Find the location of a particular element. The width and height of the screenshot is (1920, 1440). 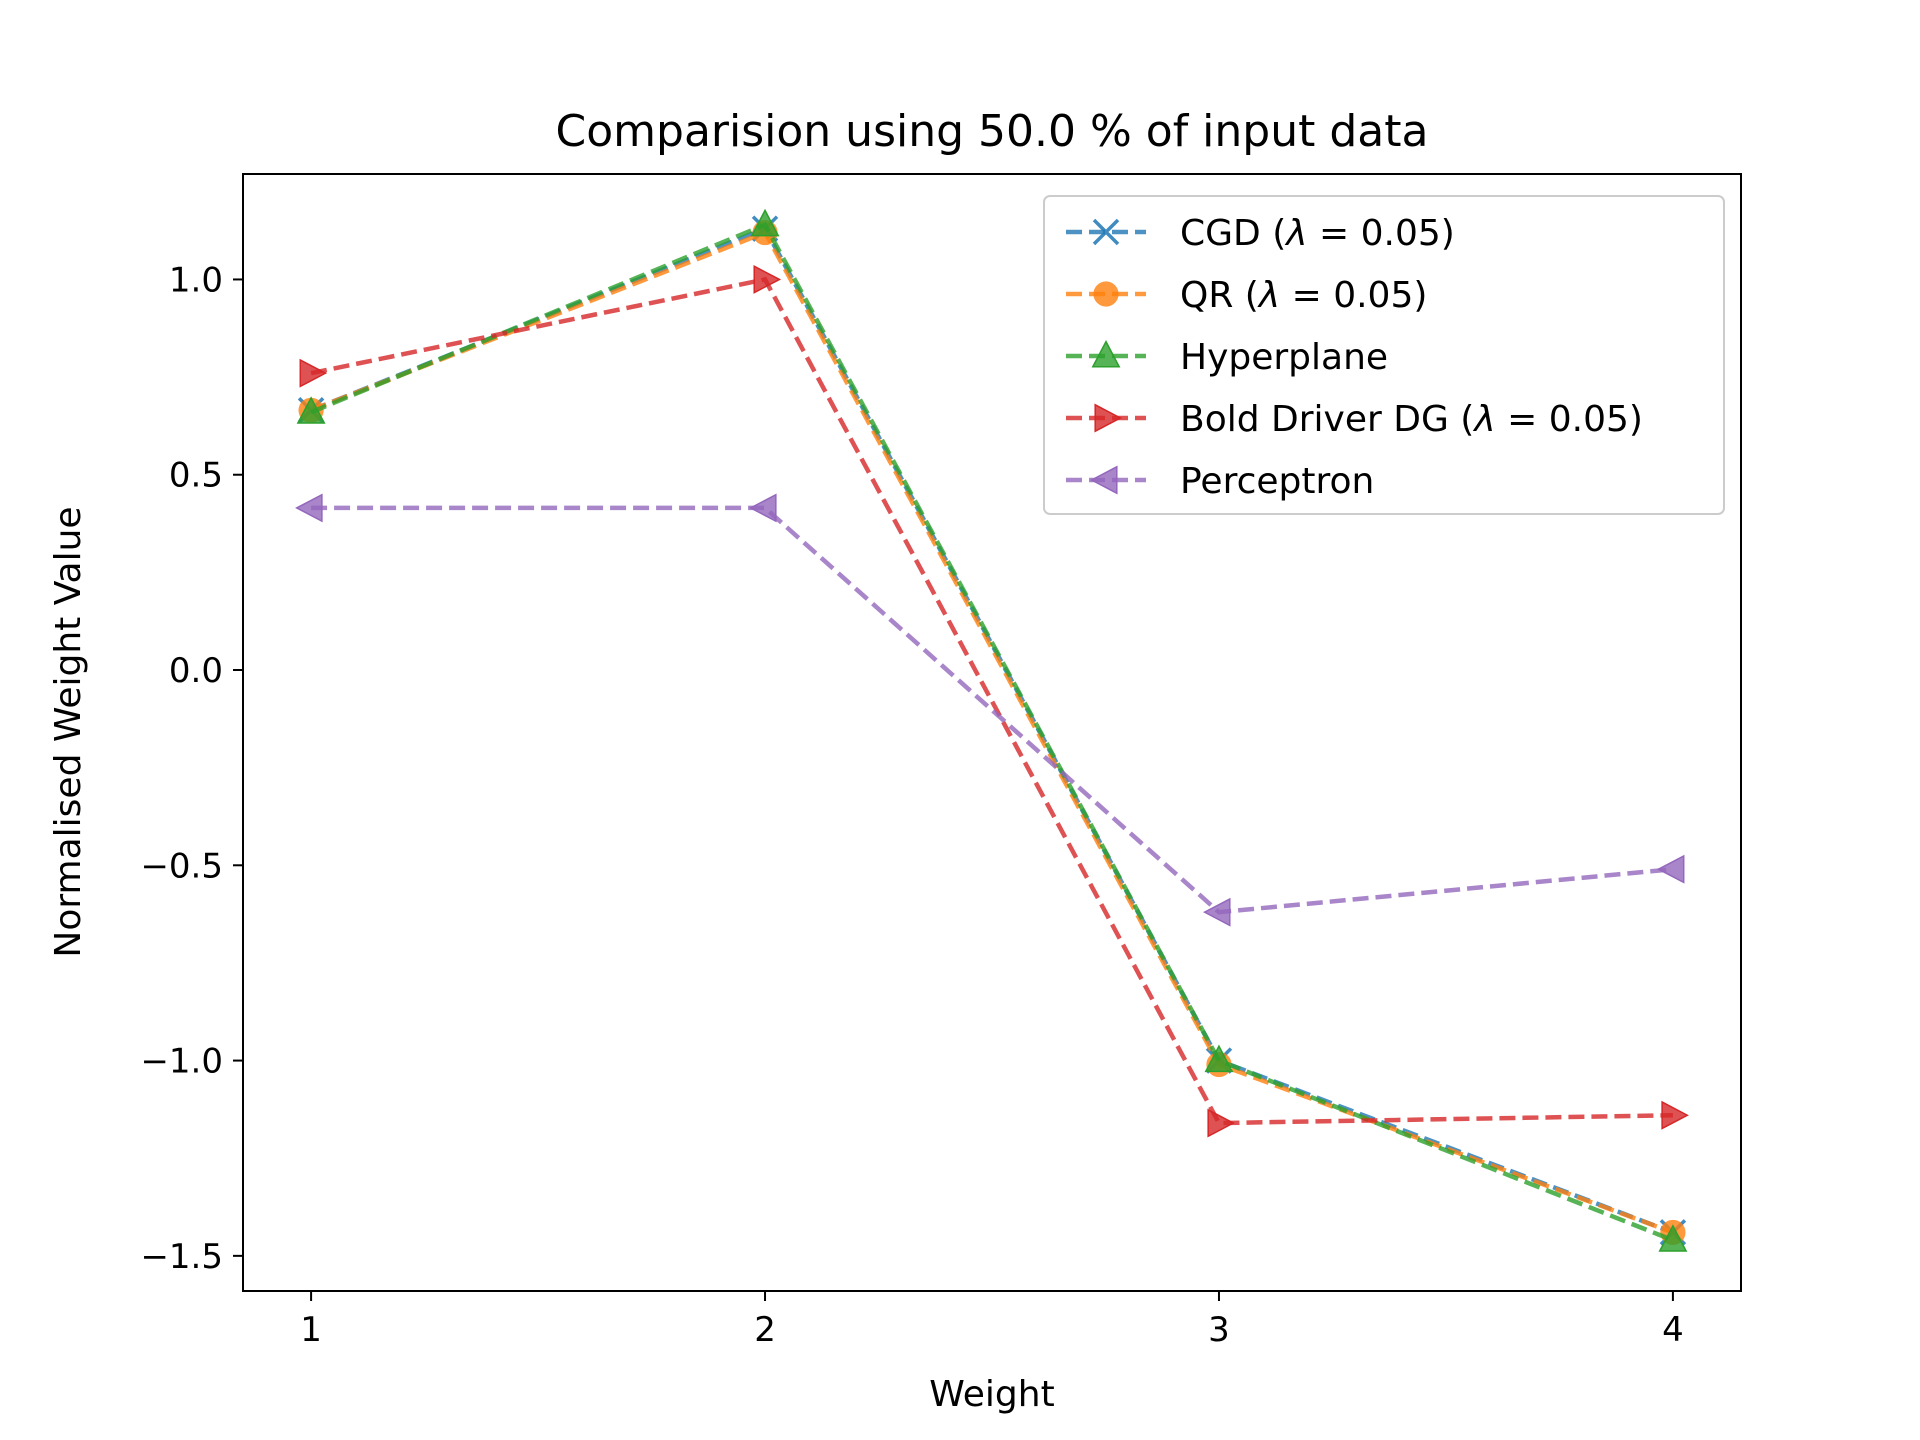

legend-entry: Hyperplane is located at coordinates (1227, 357).